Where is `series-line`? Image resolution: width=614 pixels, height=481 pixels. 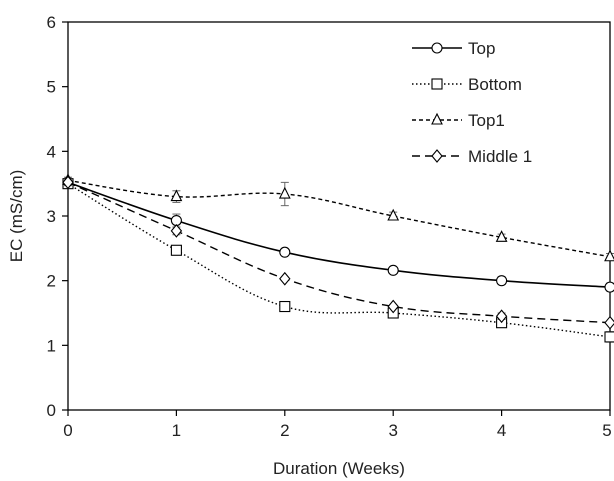
series-line is located at coordinates (339, 218).